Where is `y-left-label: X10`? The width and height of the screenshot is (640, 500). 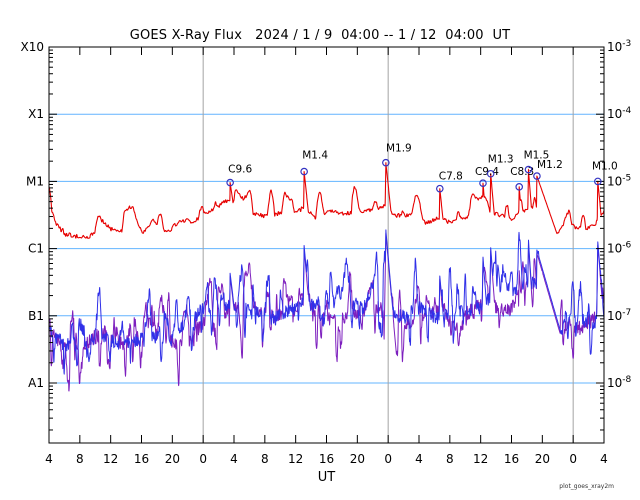 y-left-label: X10 is located at coordinates (33, 47).